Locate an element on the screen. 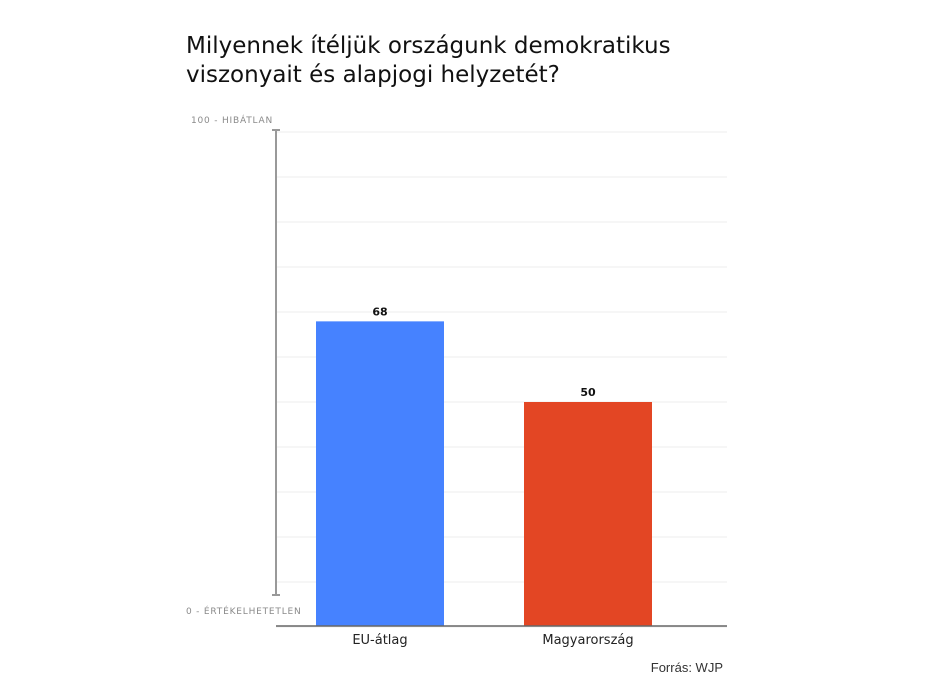 The width and height of the screenshot is (933, 700). y-axis-top-label: 100 - HIBÁTLAN is located at coordinates (232, 120).